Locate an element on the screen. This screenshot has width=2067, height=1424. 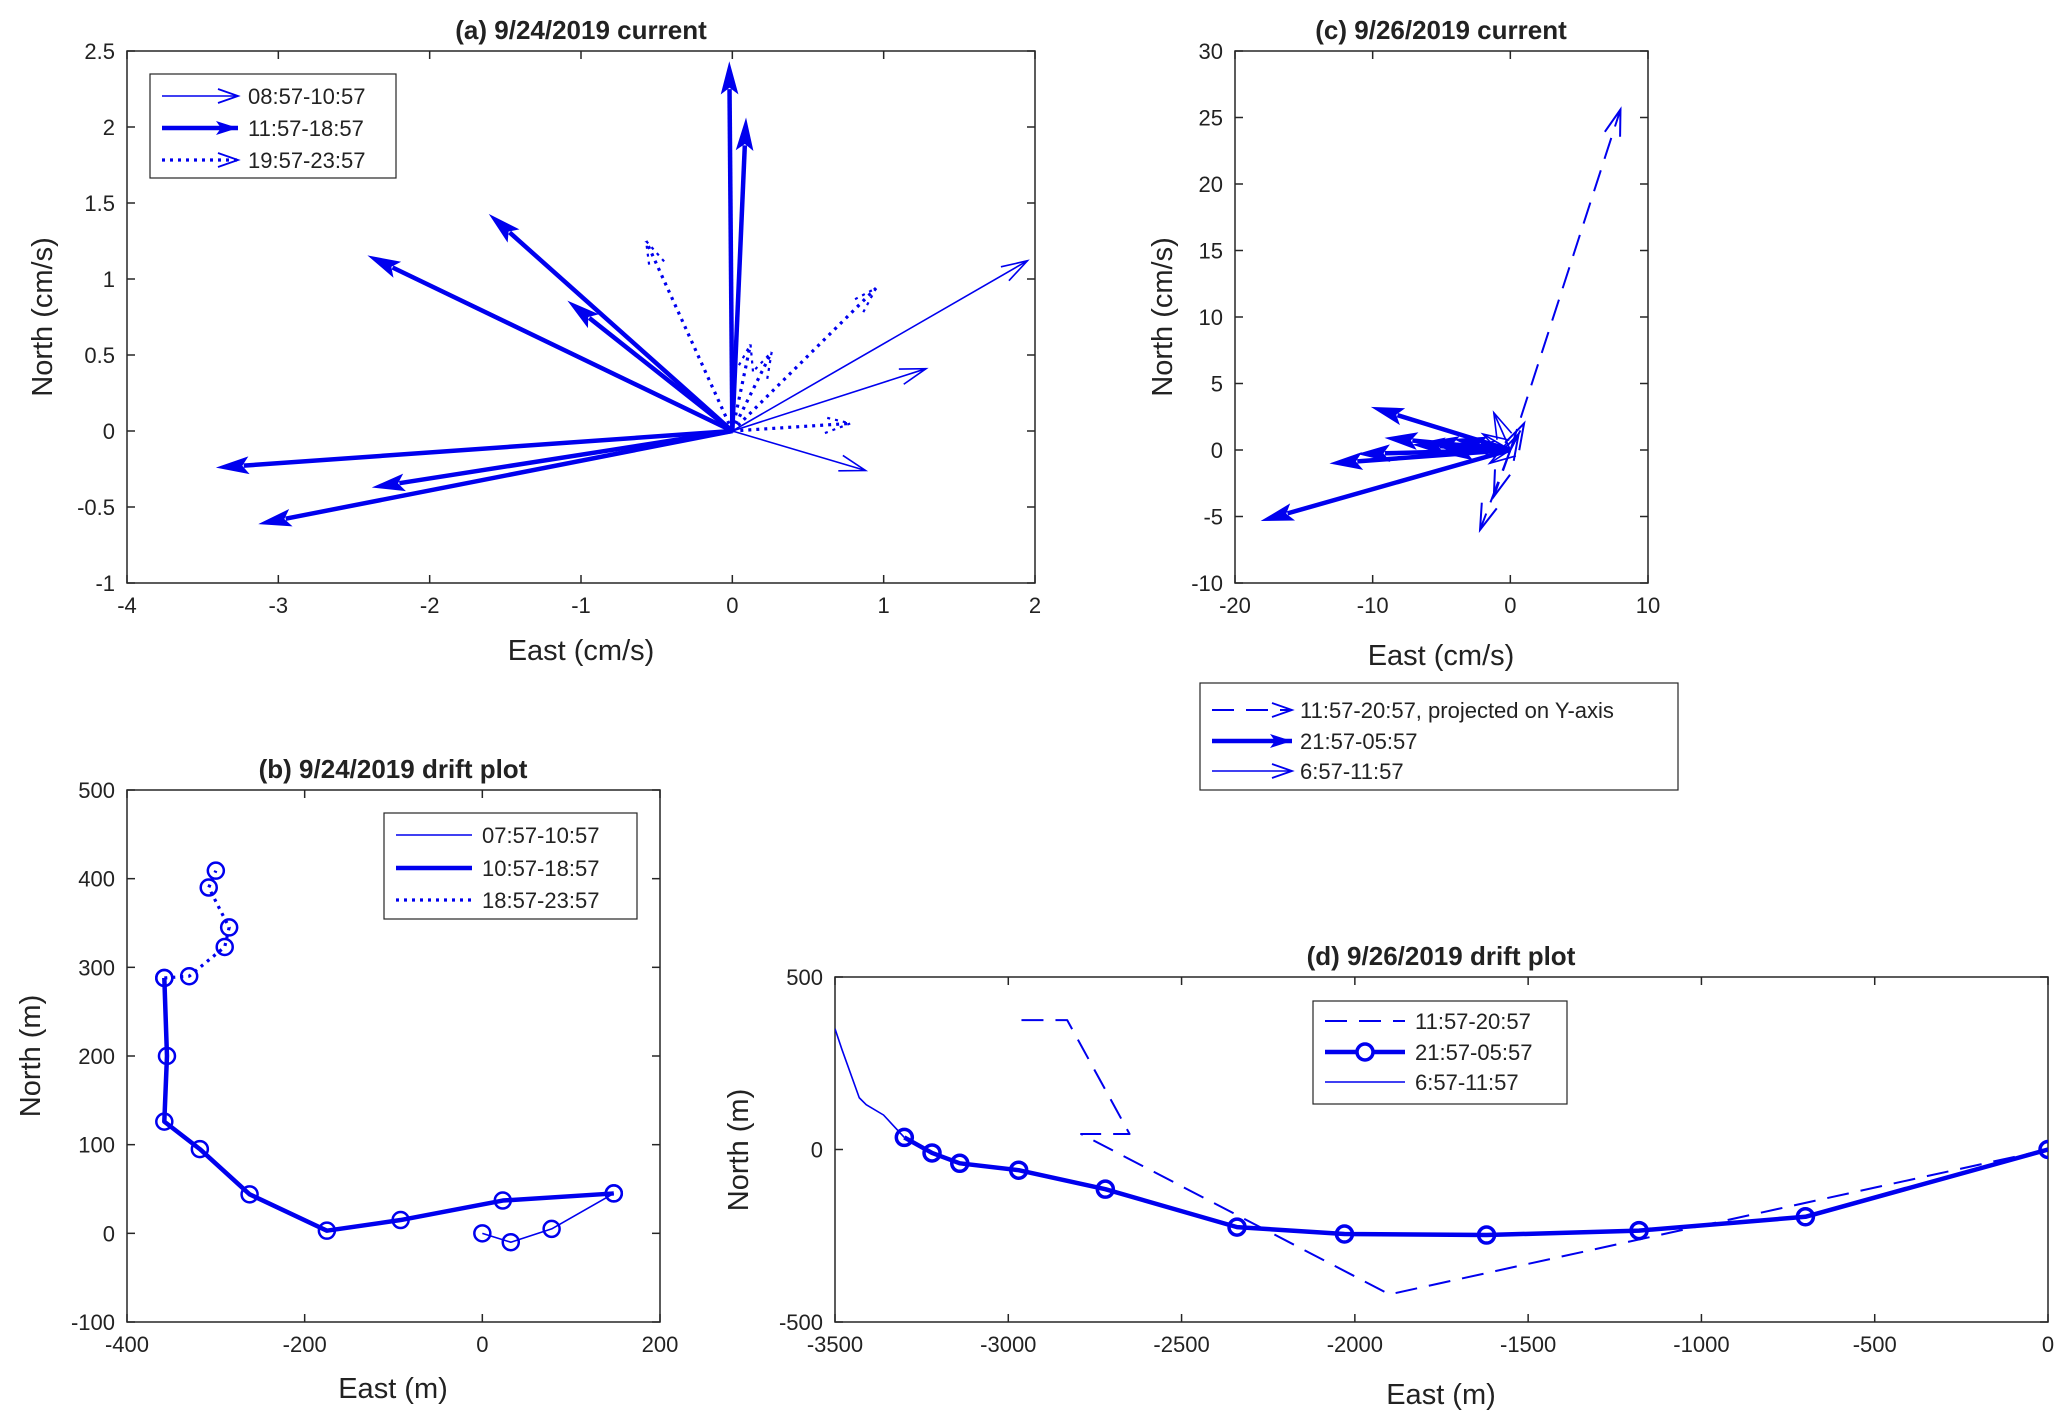
legend-label: 10:57-18:57 is located at coordinates (540, 868).